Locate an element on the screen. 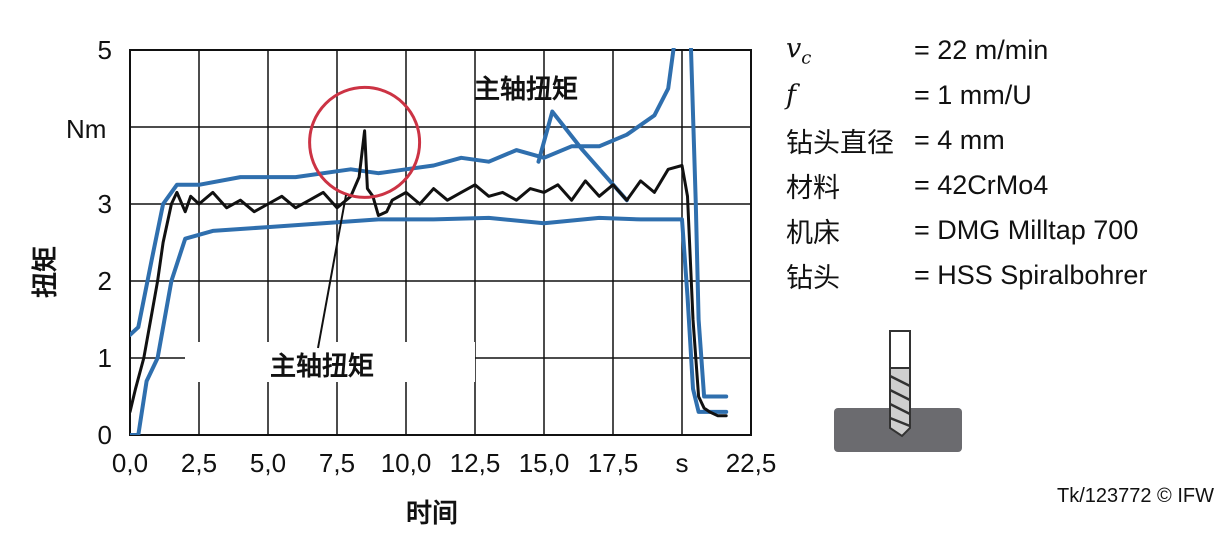 The height and width of the screenshot is (544, 1228). x-tick-label: 17,5 is located at coordinates (613, 463).